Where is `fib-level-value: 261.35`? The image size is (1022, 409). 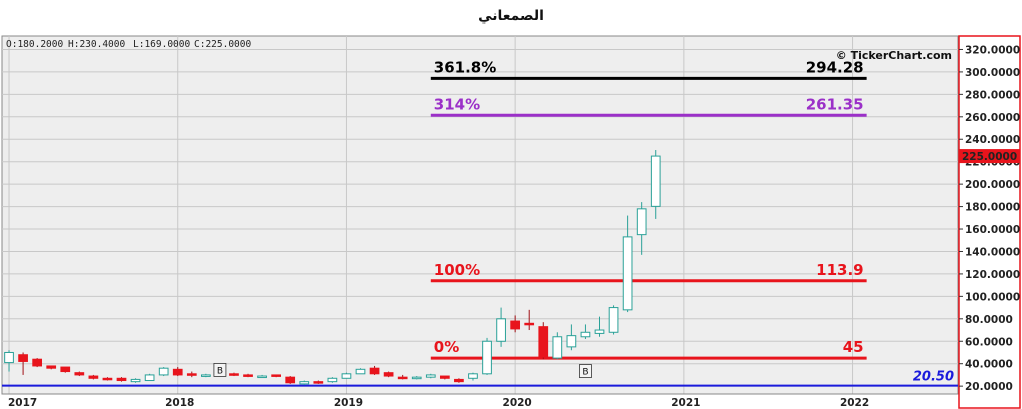 fib-level-value: 261.35 is located at coordinates (835, 104).